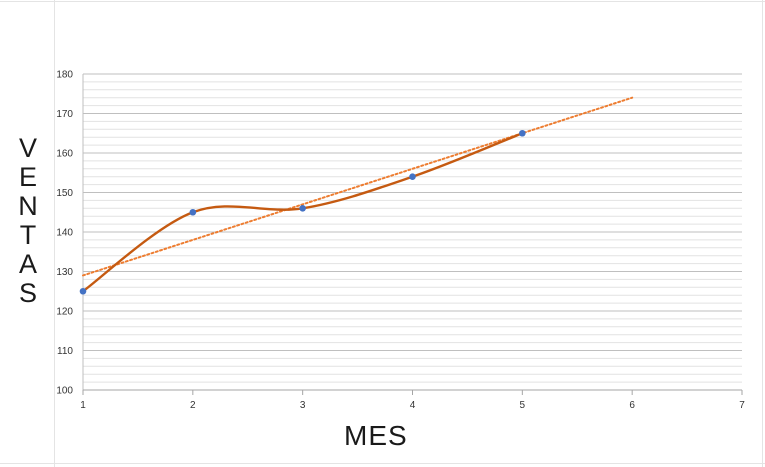  I want to click on y-tick-label: 180, so click(64, 75).